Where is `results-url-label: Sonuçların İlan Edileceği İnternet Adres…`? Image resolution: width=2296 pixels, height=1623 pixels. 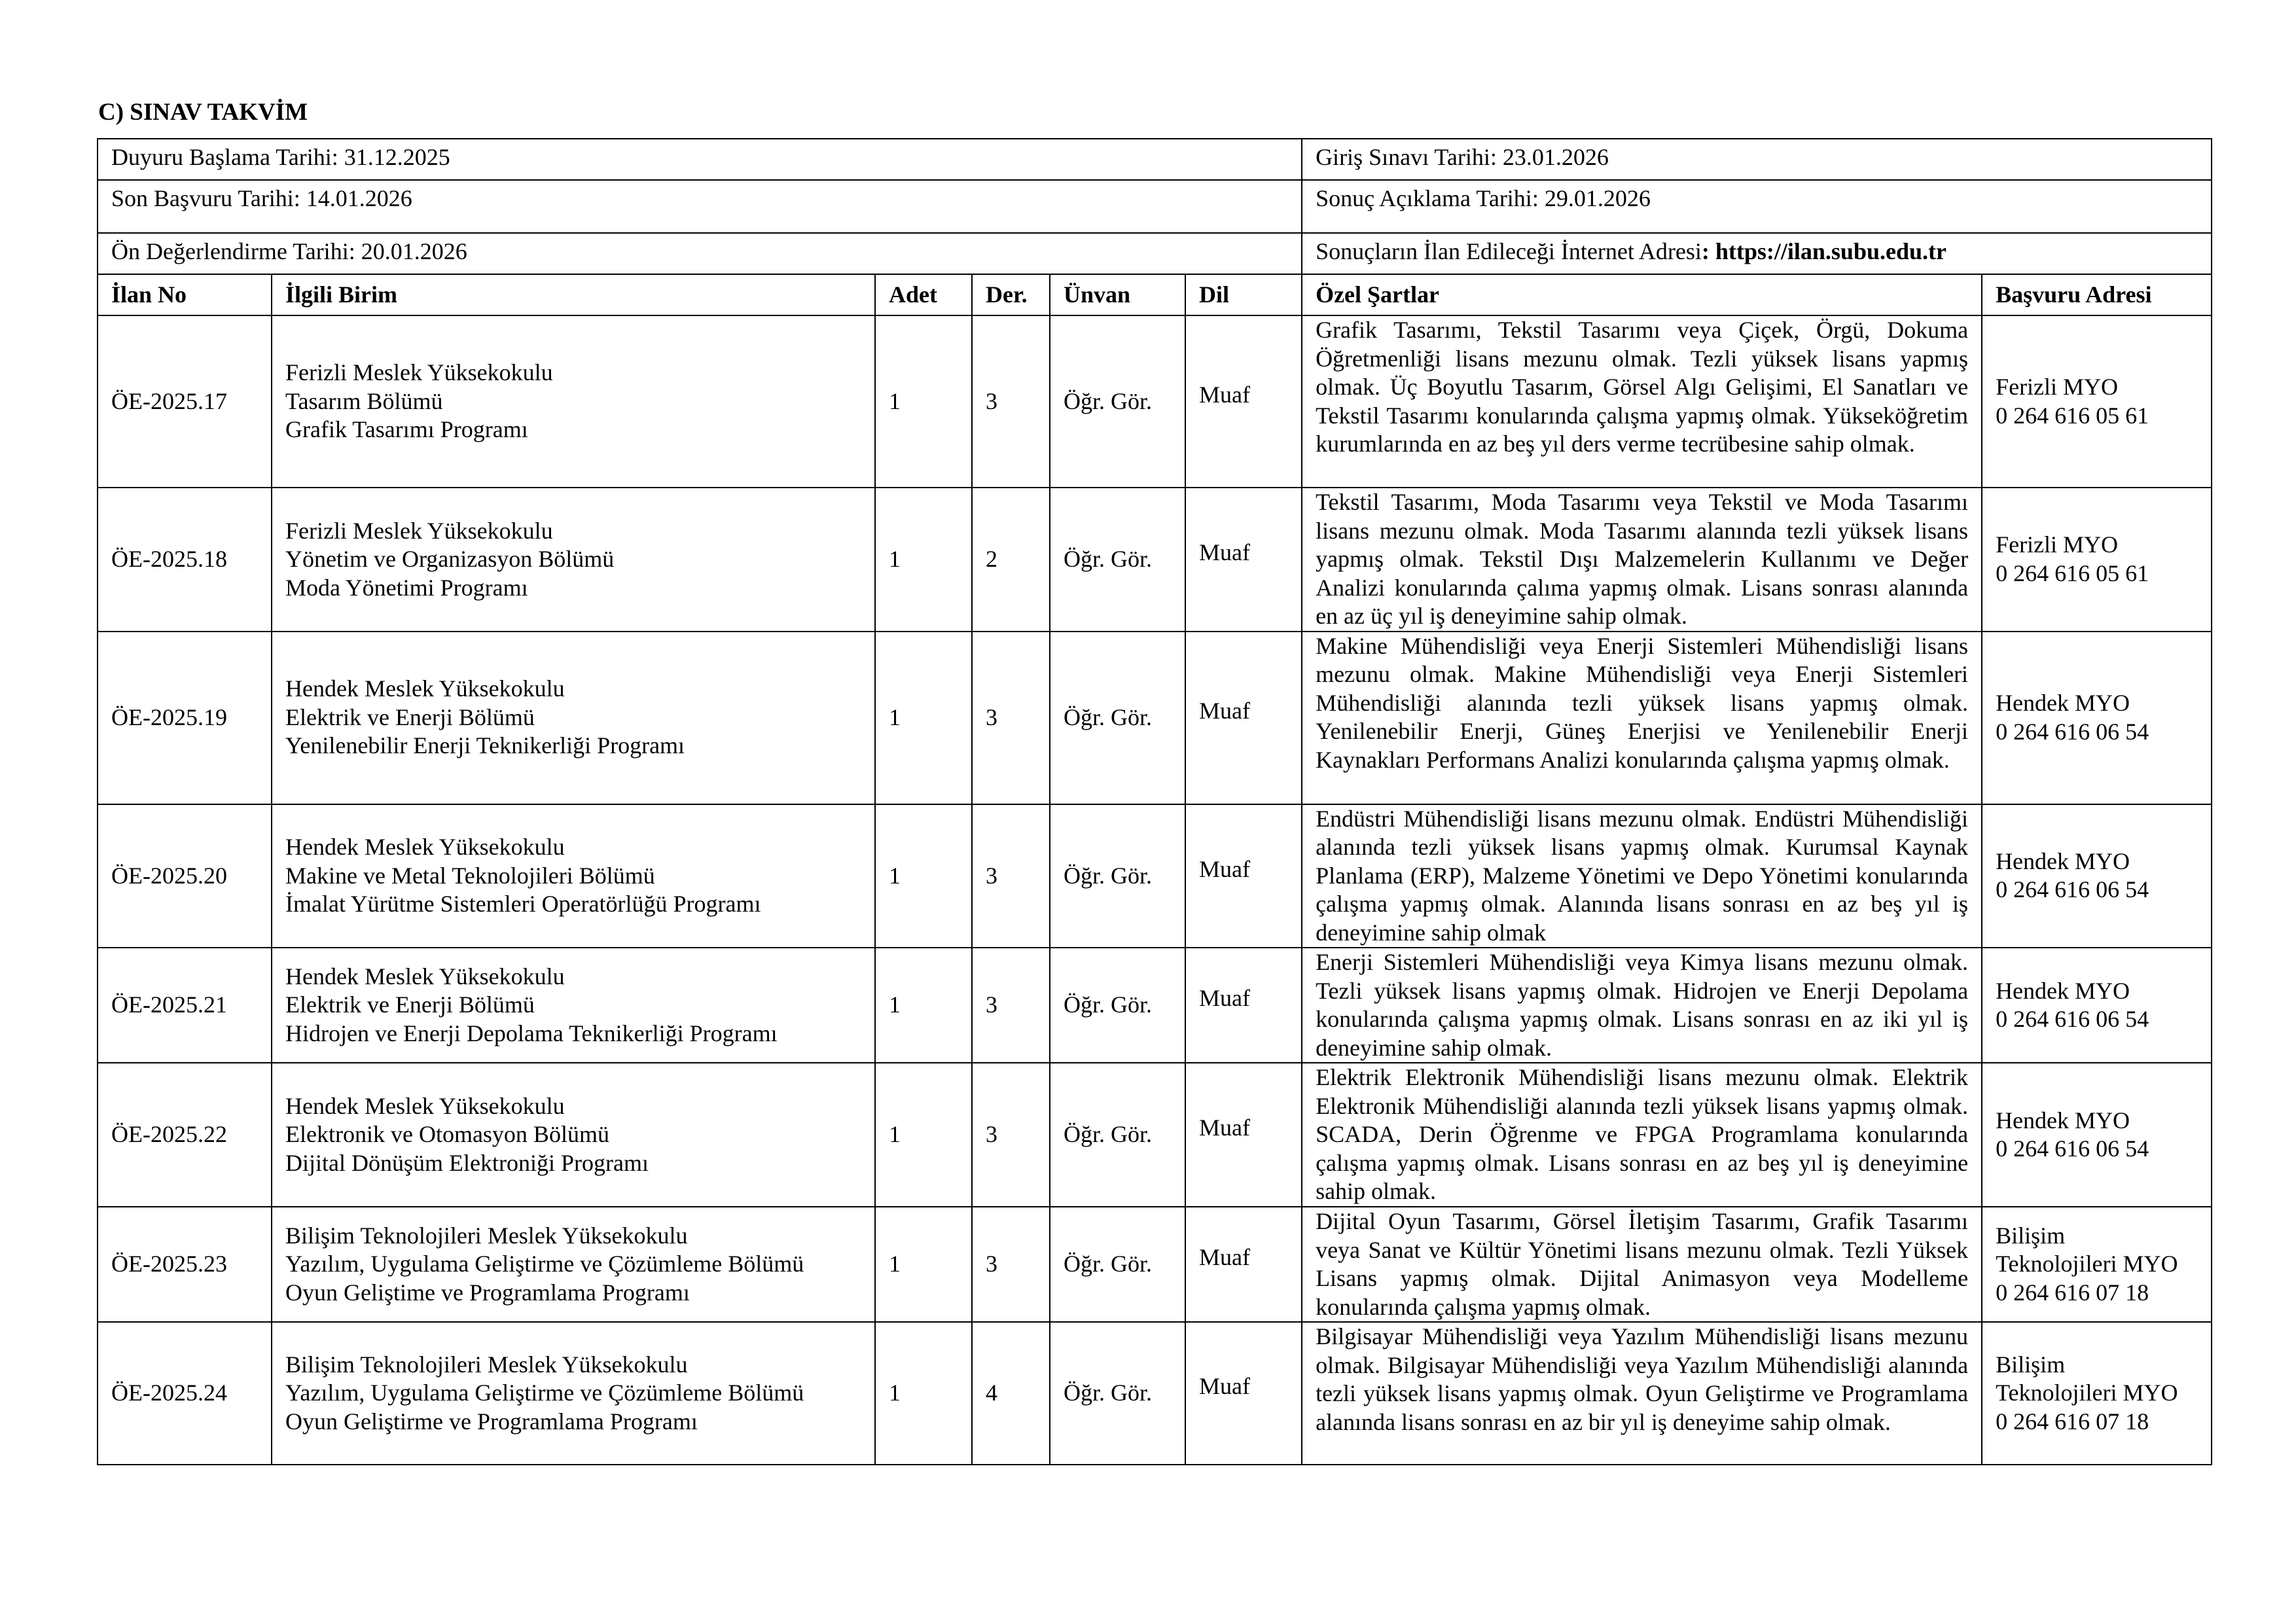 results-url-label: Sonuçların İlan Edileceği İnternet Adres… is located at coordinates (1509, 251).